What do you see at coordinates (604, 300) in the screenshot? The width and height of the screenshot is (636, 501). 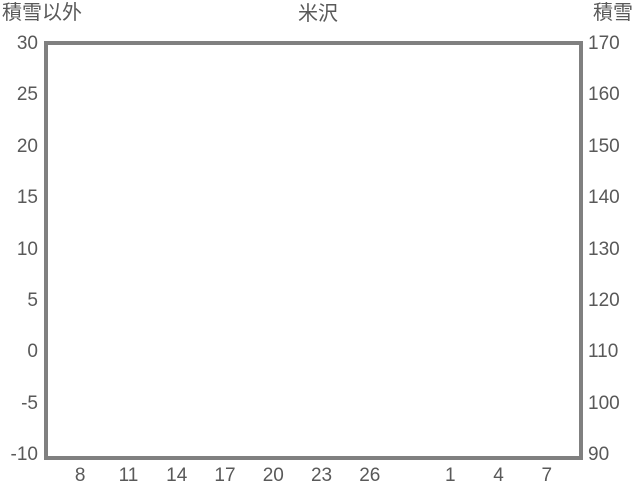 I see `y2-tick-label: 120` at bounding box center [604, 300].